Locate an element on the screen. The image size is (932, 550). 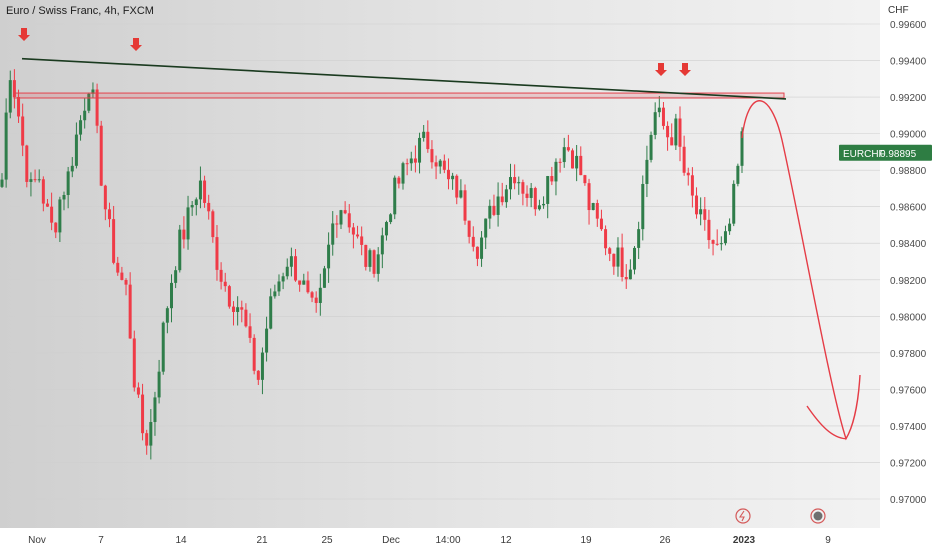
time-scale is located at coordinates (440, 539).